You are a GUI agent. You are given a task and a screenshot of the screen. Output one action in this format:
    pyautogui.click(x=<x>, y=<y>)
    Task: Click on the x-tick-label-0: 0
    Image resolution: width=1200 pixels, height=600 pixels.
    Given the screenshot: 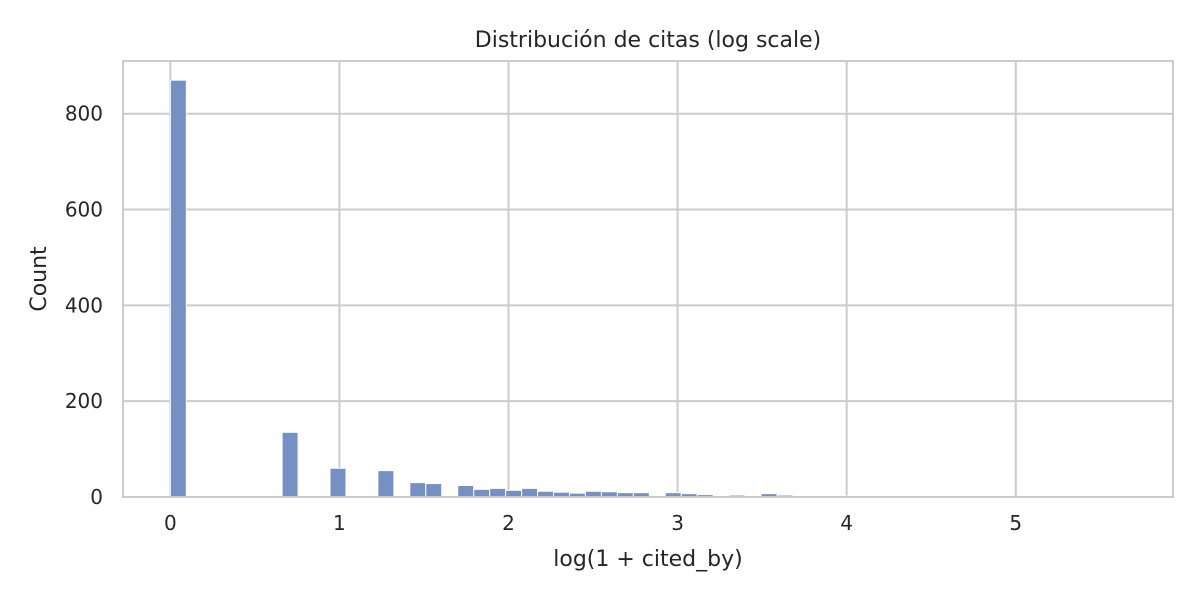 What is the action you would take?
    pyautogui.click(x=170, y=523)
    